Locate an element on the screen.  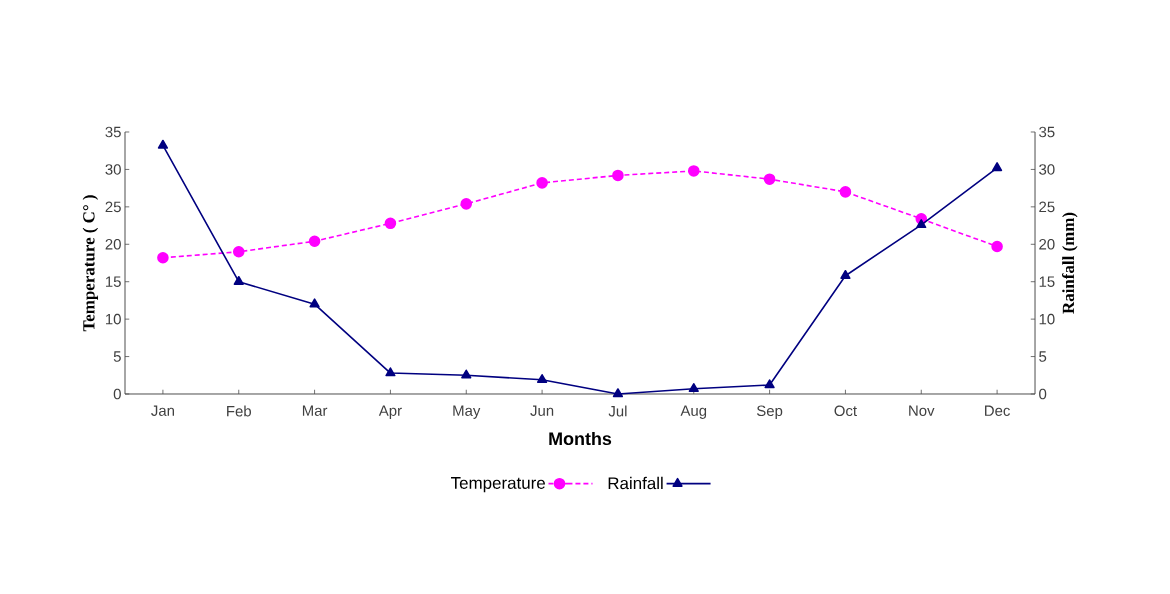
x-tick-label: Mar is located at coordinates (315, 410).